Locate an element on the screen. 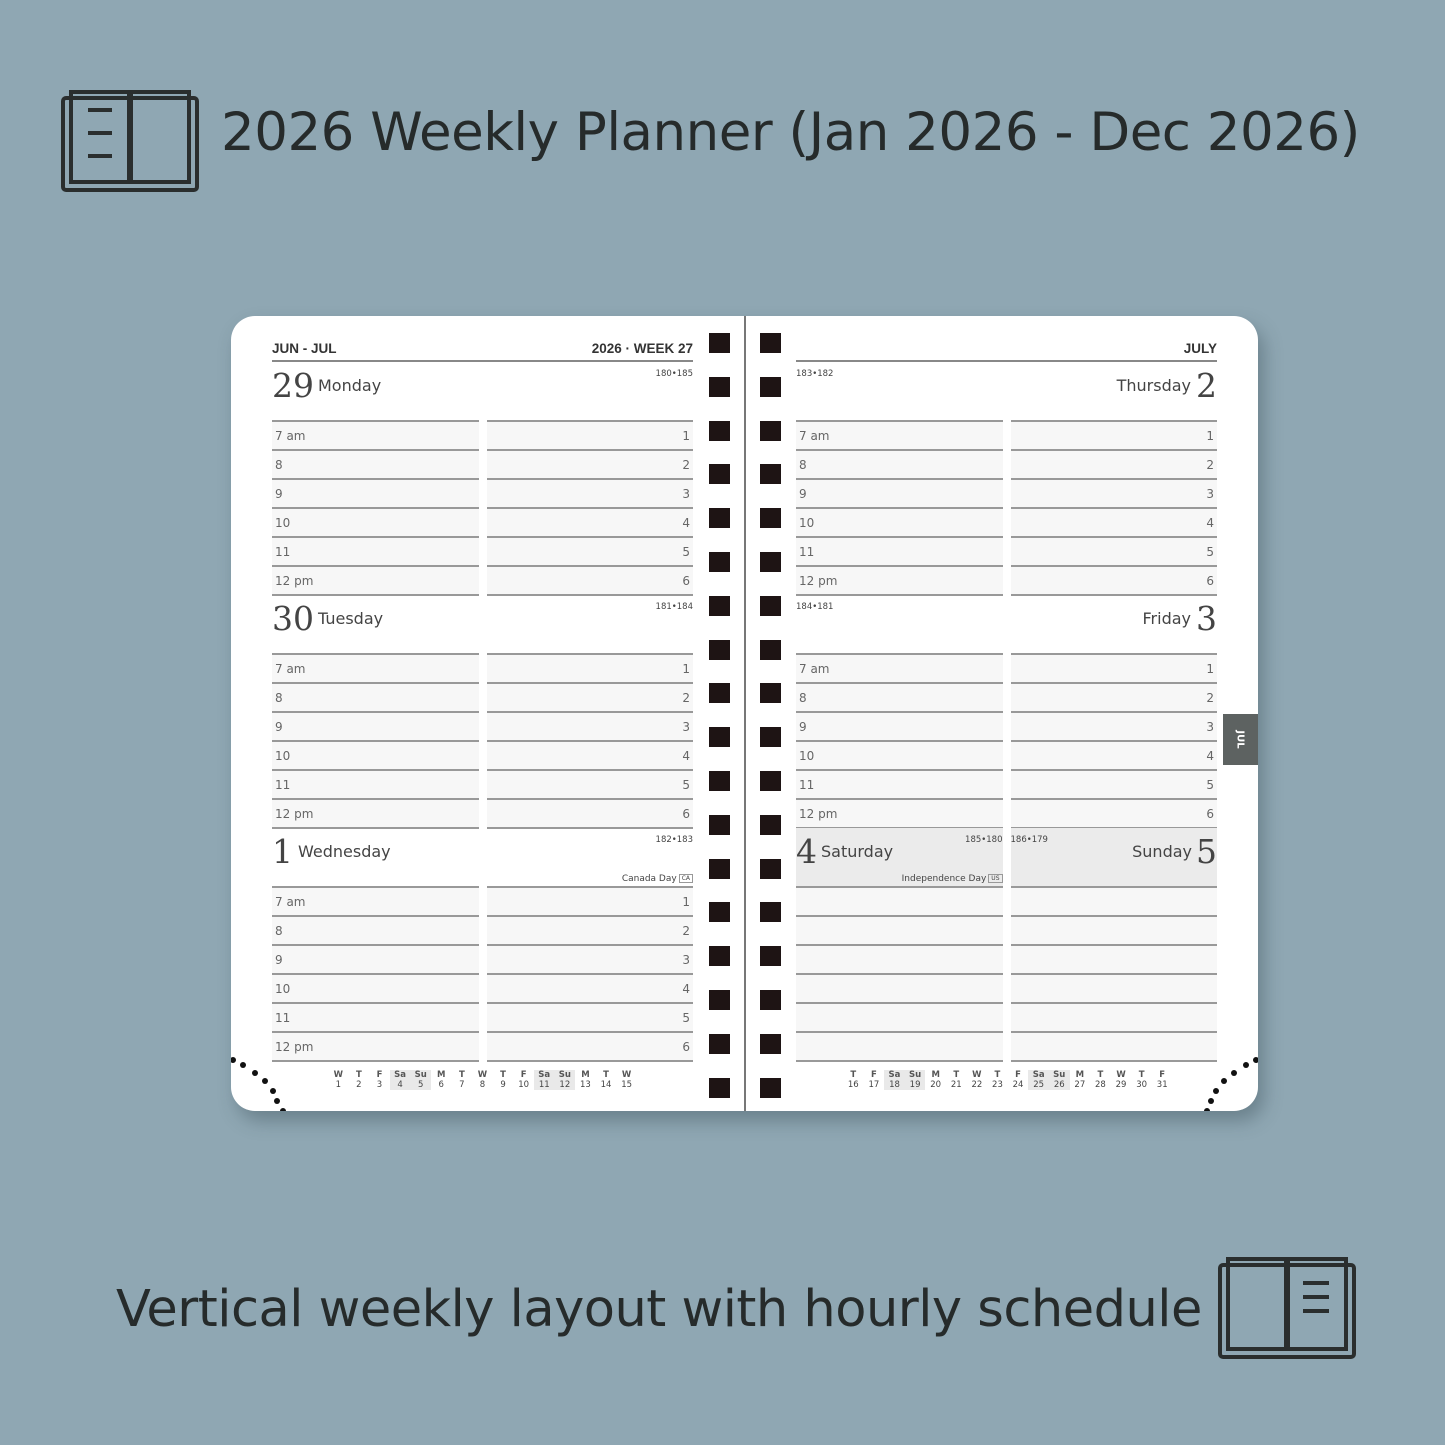  day-number: 3 is located at coordinates (1206, 618).